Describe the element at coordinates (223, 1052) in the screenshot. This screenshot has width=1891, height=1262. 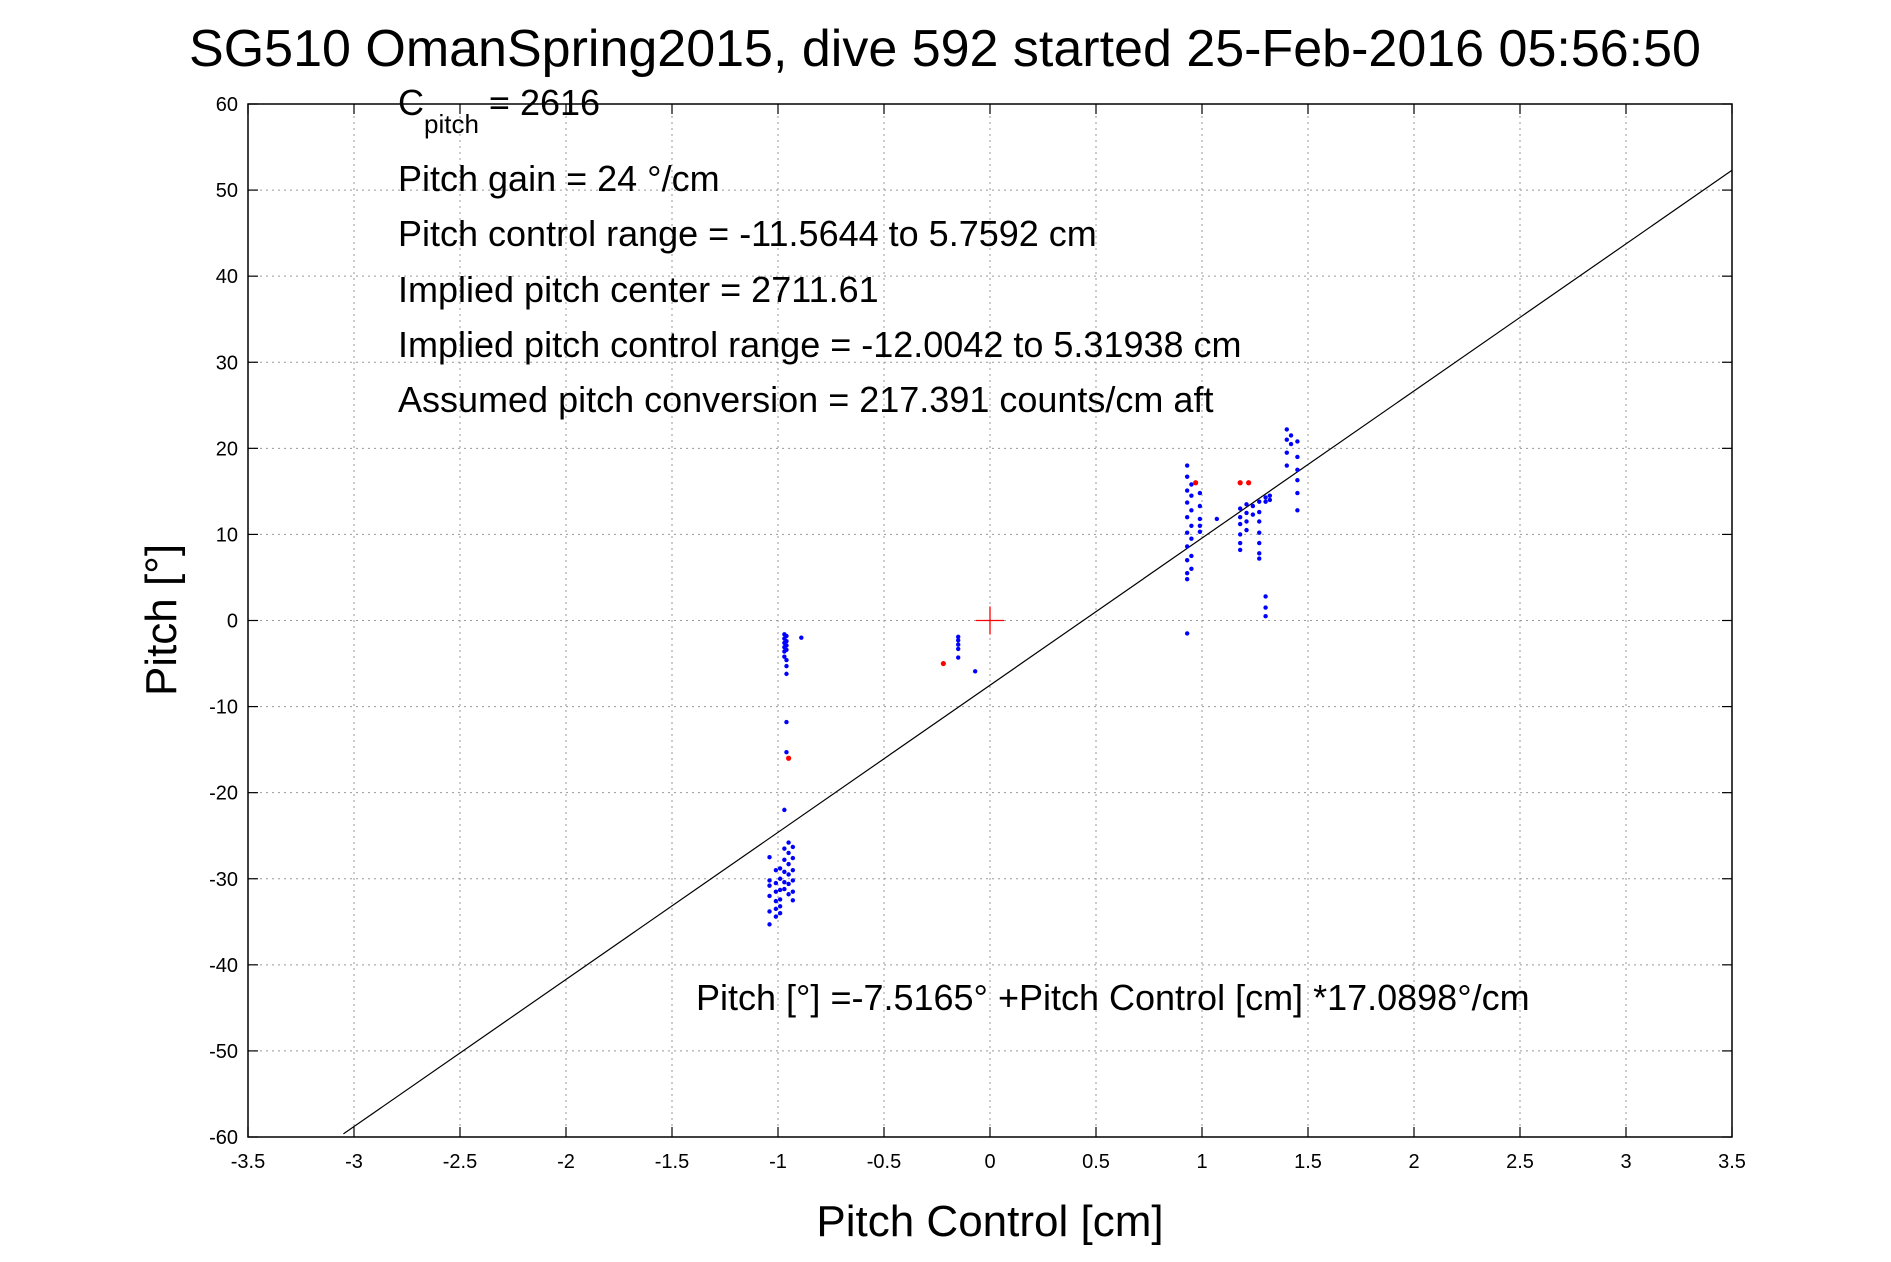
I see `y-tick-label: -50` at that location.